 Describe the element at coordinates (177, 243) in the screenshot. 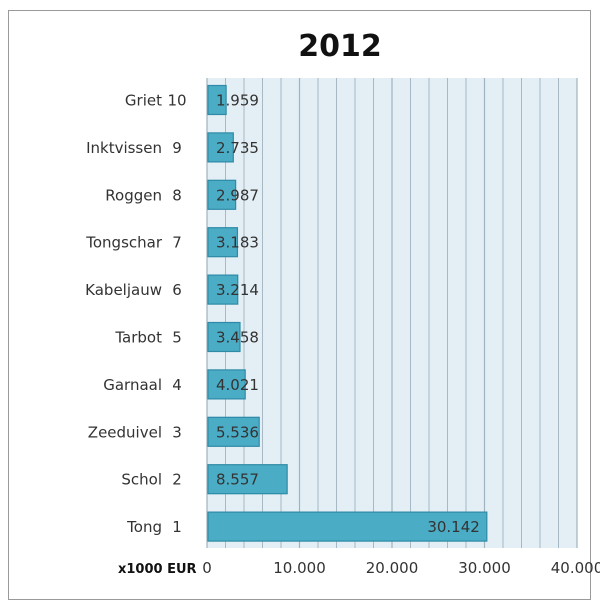

I see `category-rank: 7` at that location.